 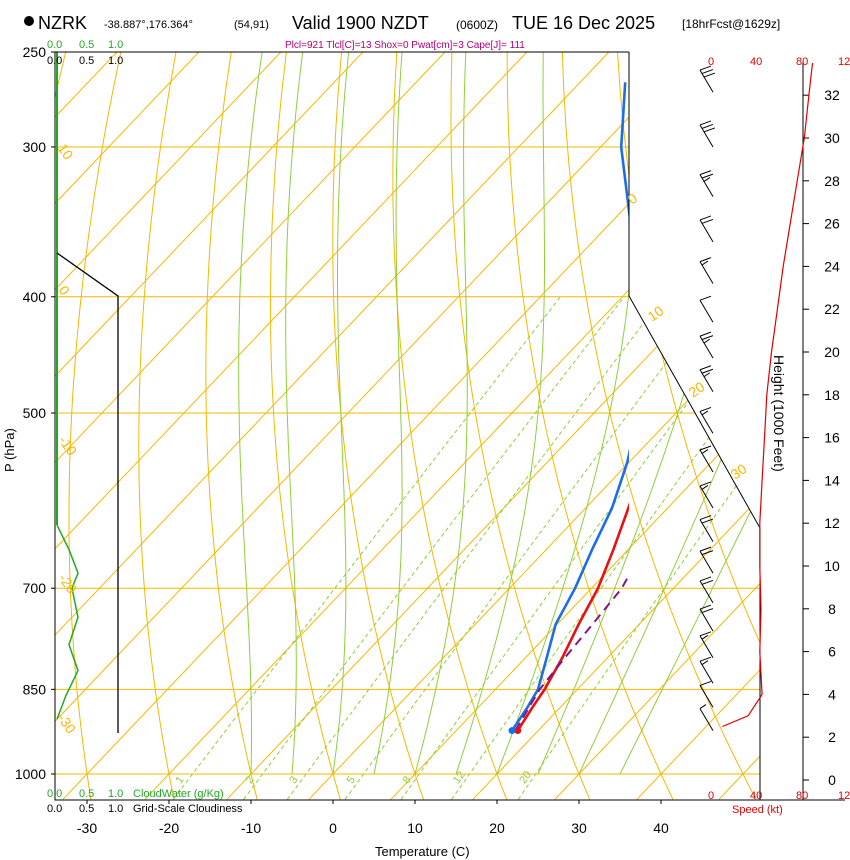 What do you see at coordinates (294, 413) in the screenshot?
I see `moist-adiabat--5` at bounding box center [294, 413].